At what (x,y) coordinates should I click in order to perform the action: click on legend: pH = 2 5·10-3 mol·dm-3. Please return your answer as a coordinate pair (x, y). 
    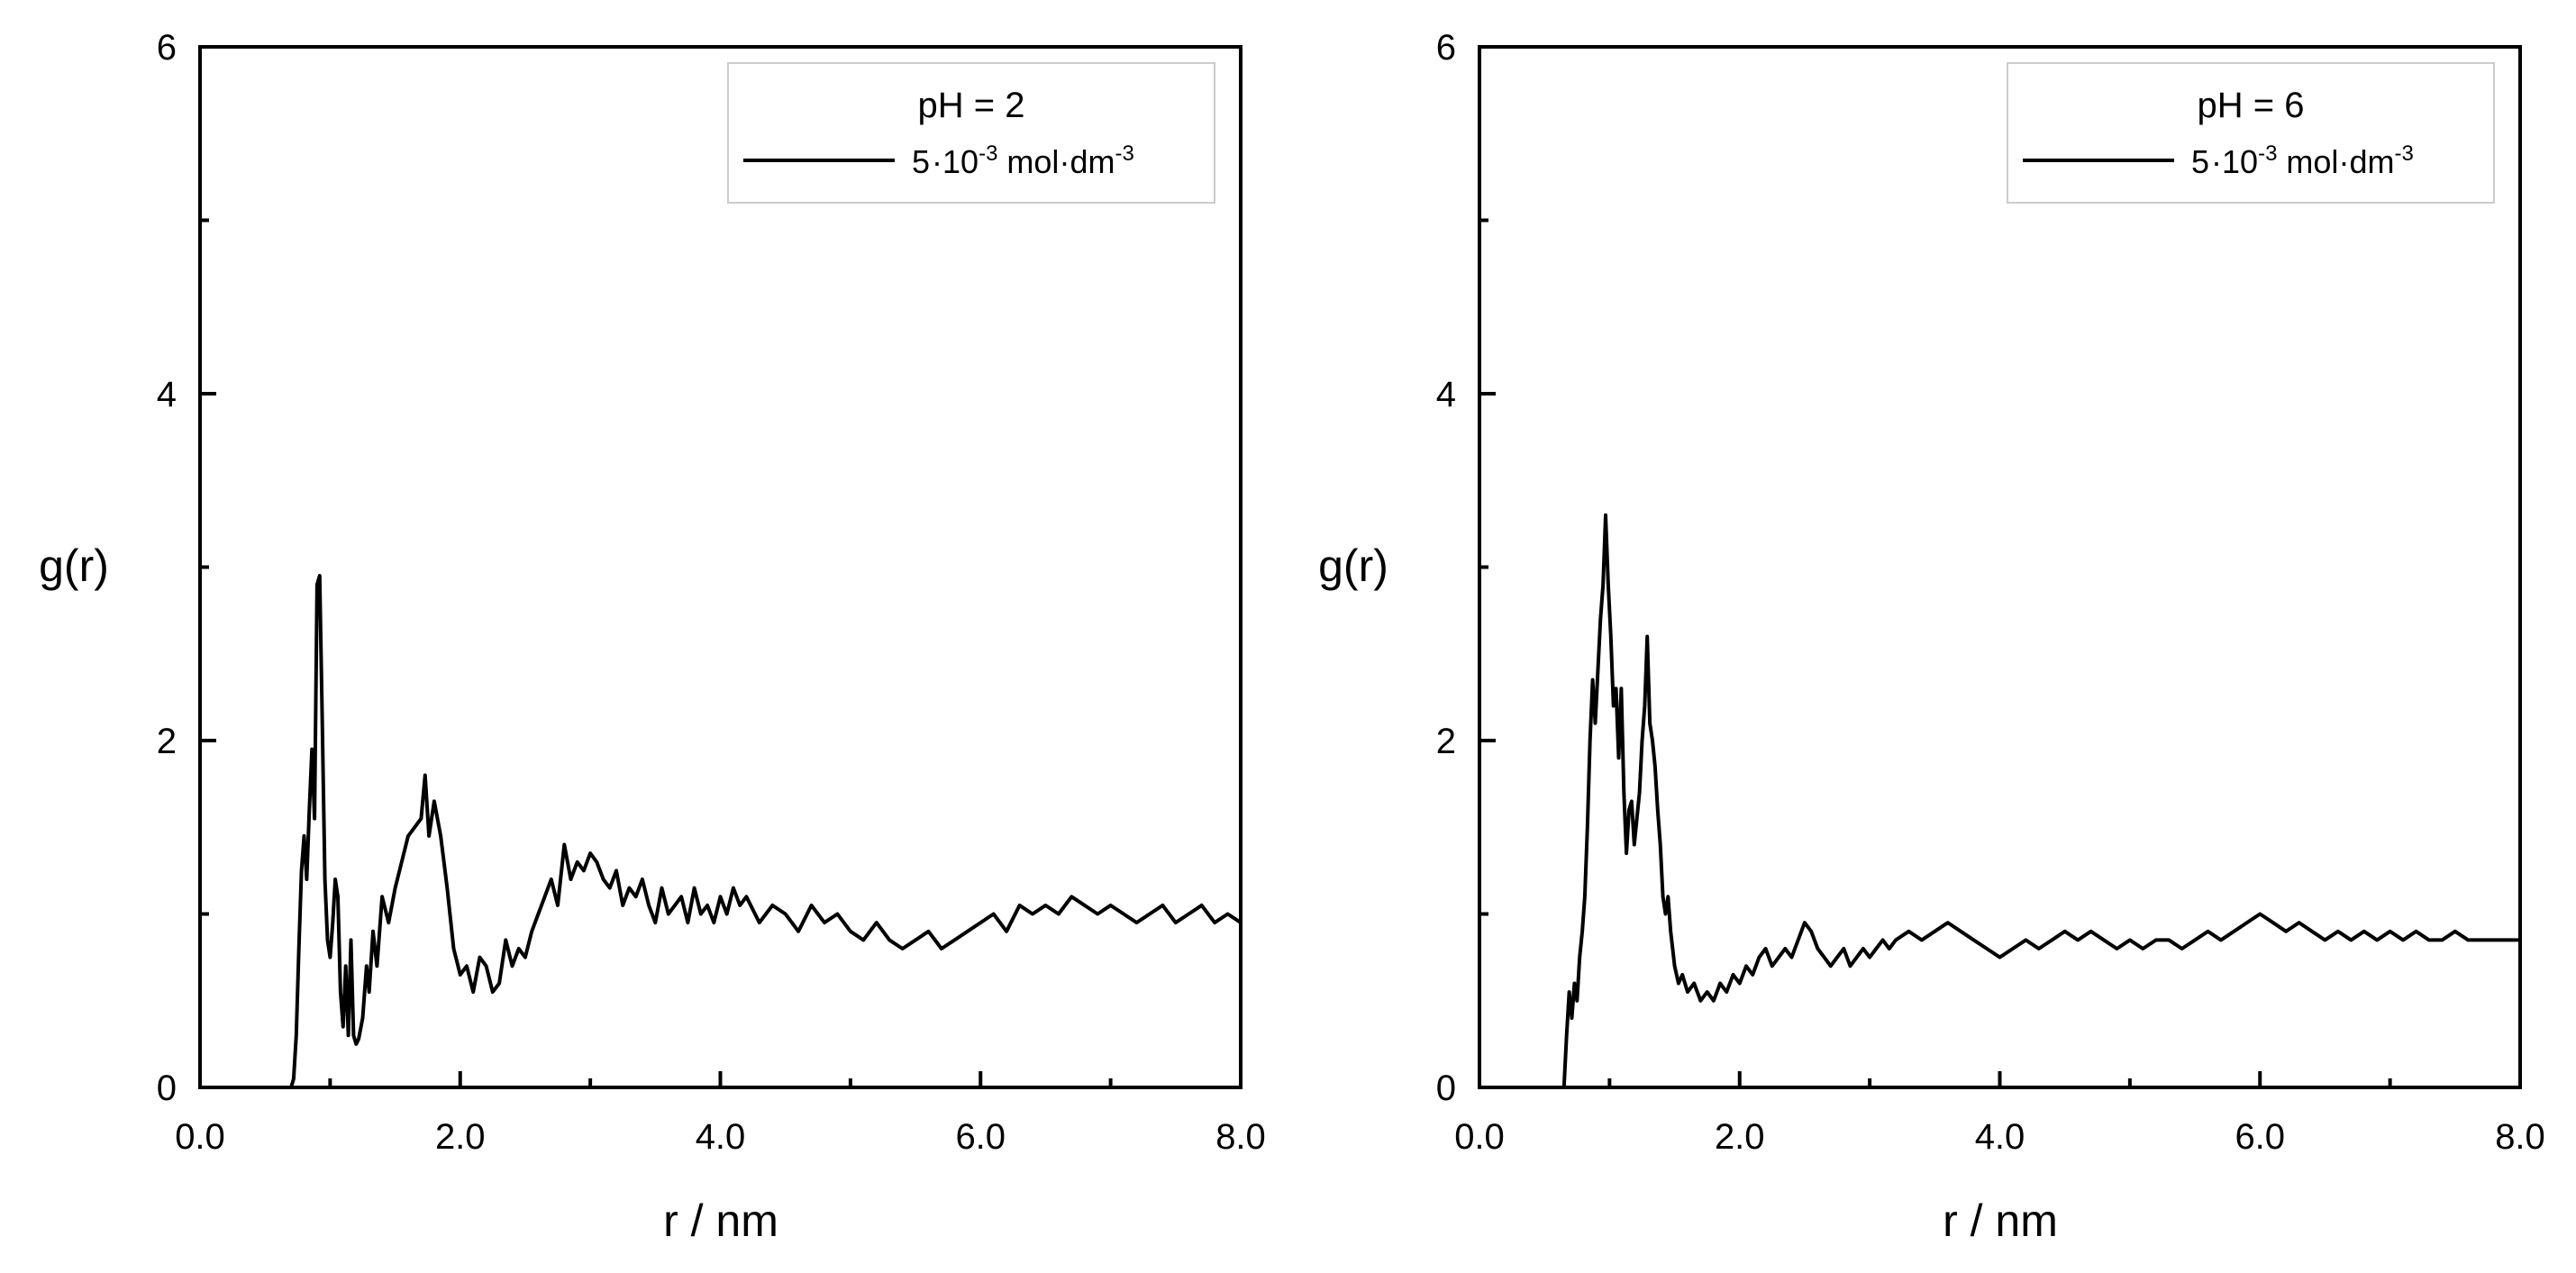
    Looking at the image, I should click on (971, 133).